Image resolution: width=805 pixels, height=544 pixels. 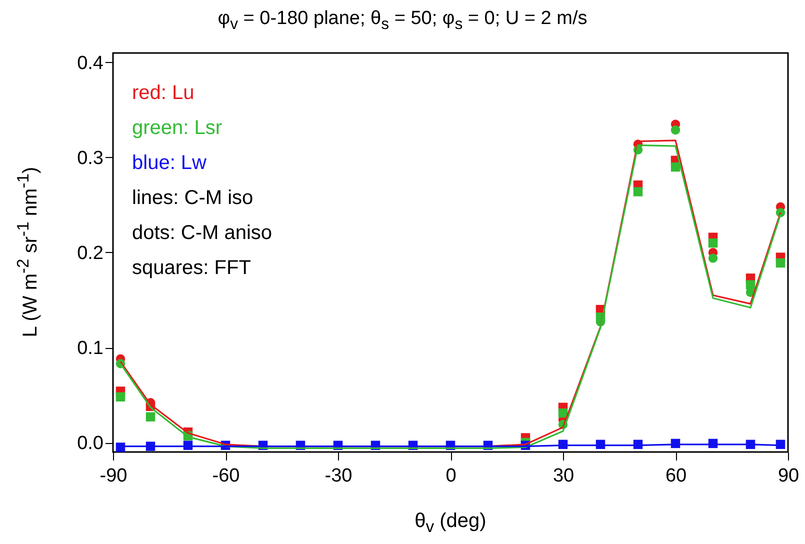 I want to click on y-tick-label: 0.1, so click(x=90, y=348).